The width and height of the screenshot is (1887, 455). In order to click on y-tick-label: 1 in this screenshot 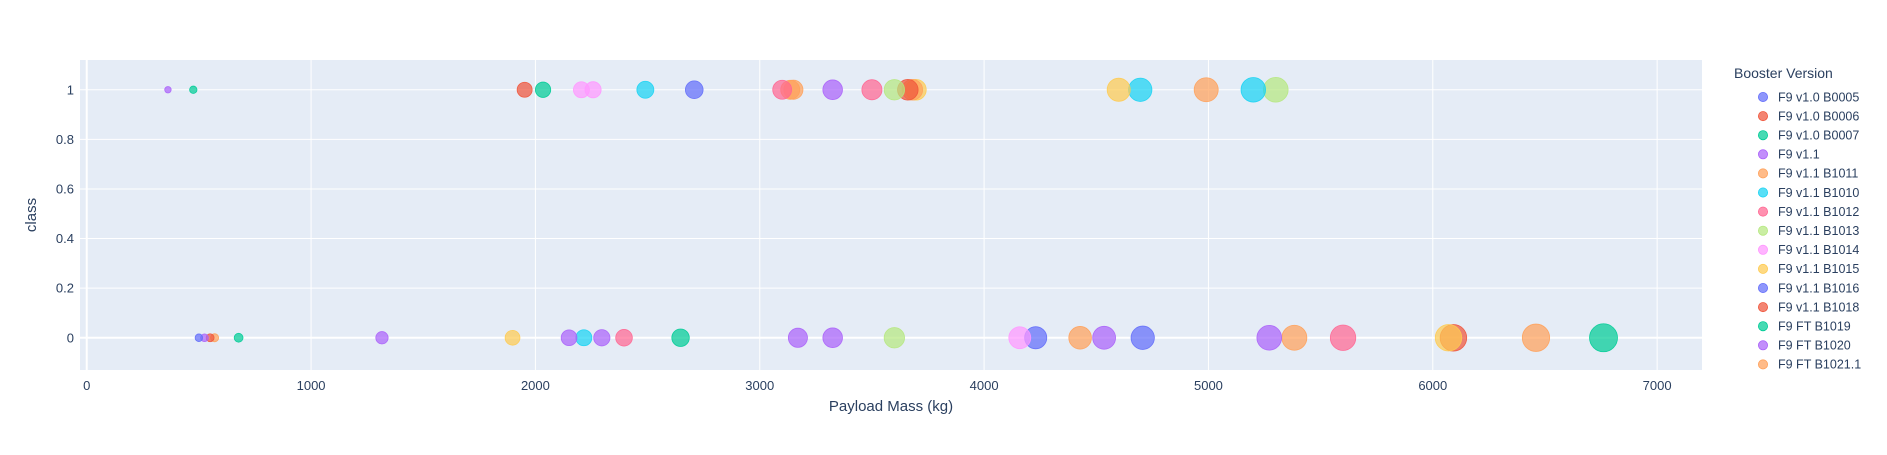, I will do `click(70, 89)`.